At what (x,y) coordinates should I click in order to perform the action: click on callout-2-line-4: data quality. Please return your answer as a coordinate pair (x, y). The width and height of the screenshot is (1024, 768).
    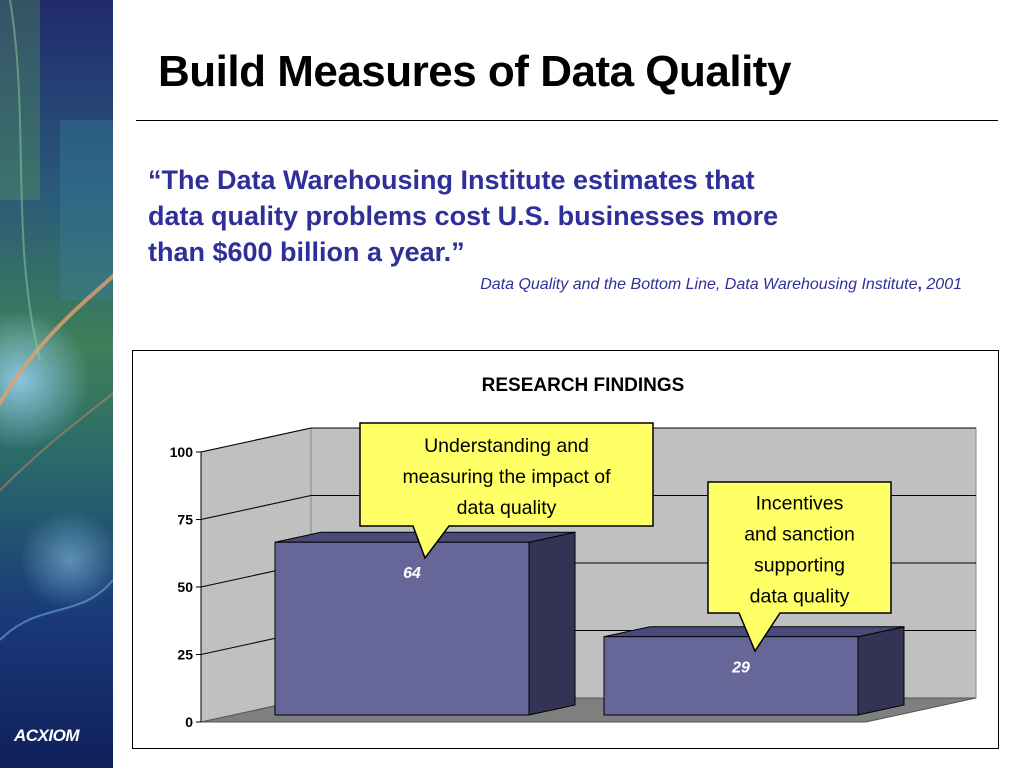
    Looking at the image, I should click on (800, 597).